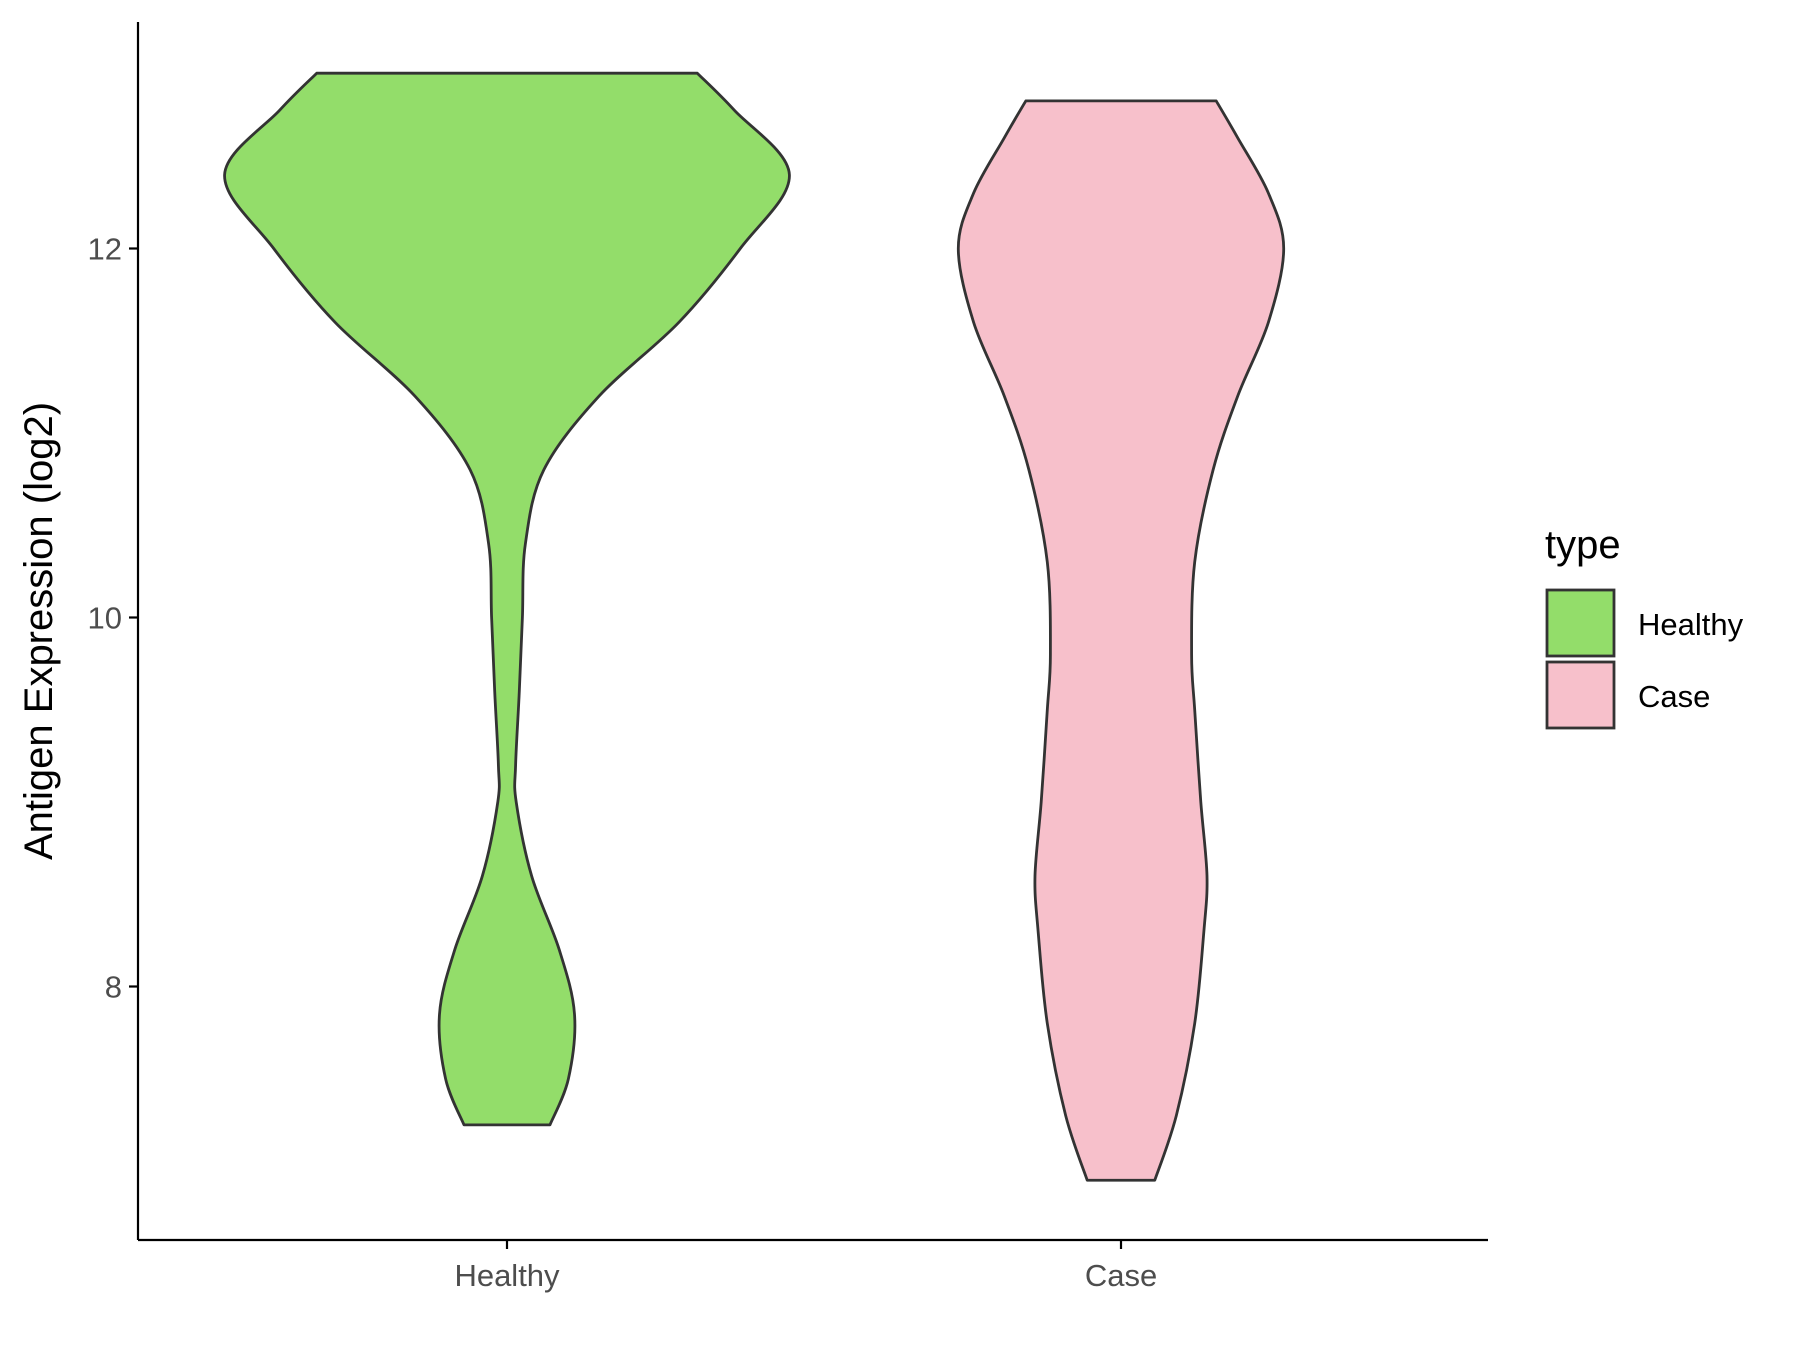 The width and height of the screenshot is (1800, 1350). What do you see at coordinates (105, 618) in the screenshot?
I see `y-tick-label: 10` at bounding box center [105, 618].